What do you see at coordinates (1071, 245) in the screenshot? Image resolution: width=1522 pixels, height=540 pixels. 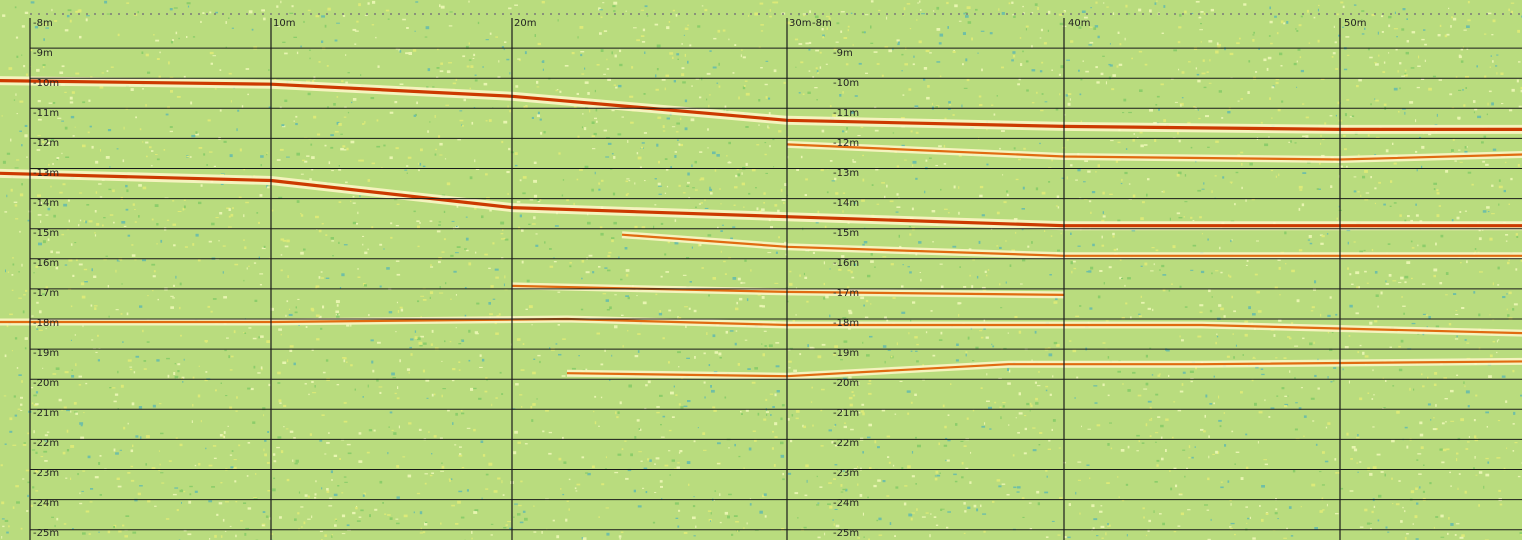 I see `reflector-layer-b` at bounding box center [1071, 245].